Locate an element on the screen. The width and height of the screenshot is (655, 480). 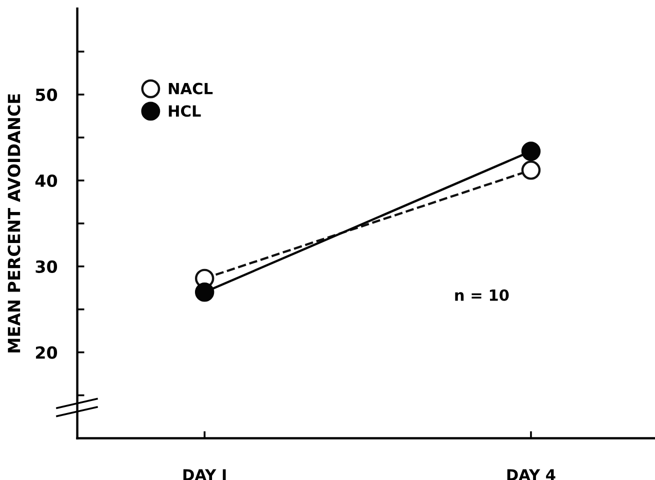
y-tick-label: 20 is located at coordinates (47, 352).